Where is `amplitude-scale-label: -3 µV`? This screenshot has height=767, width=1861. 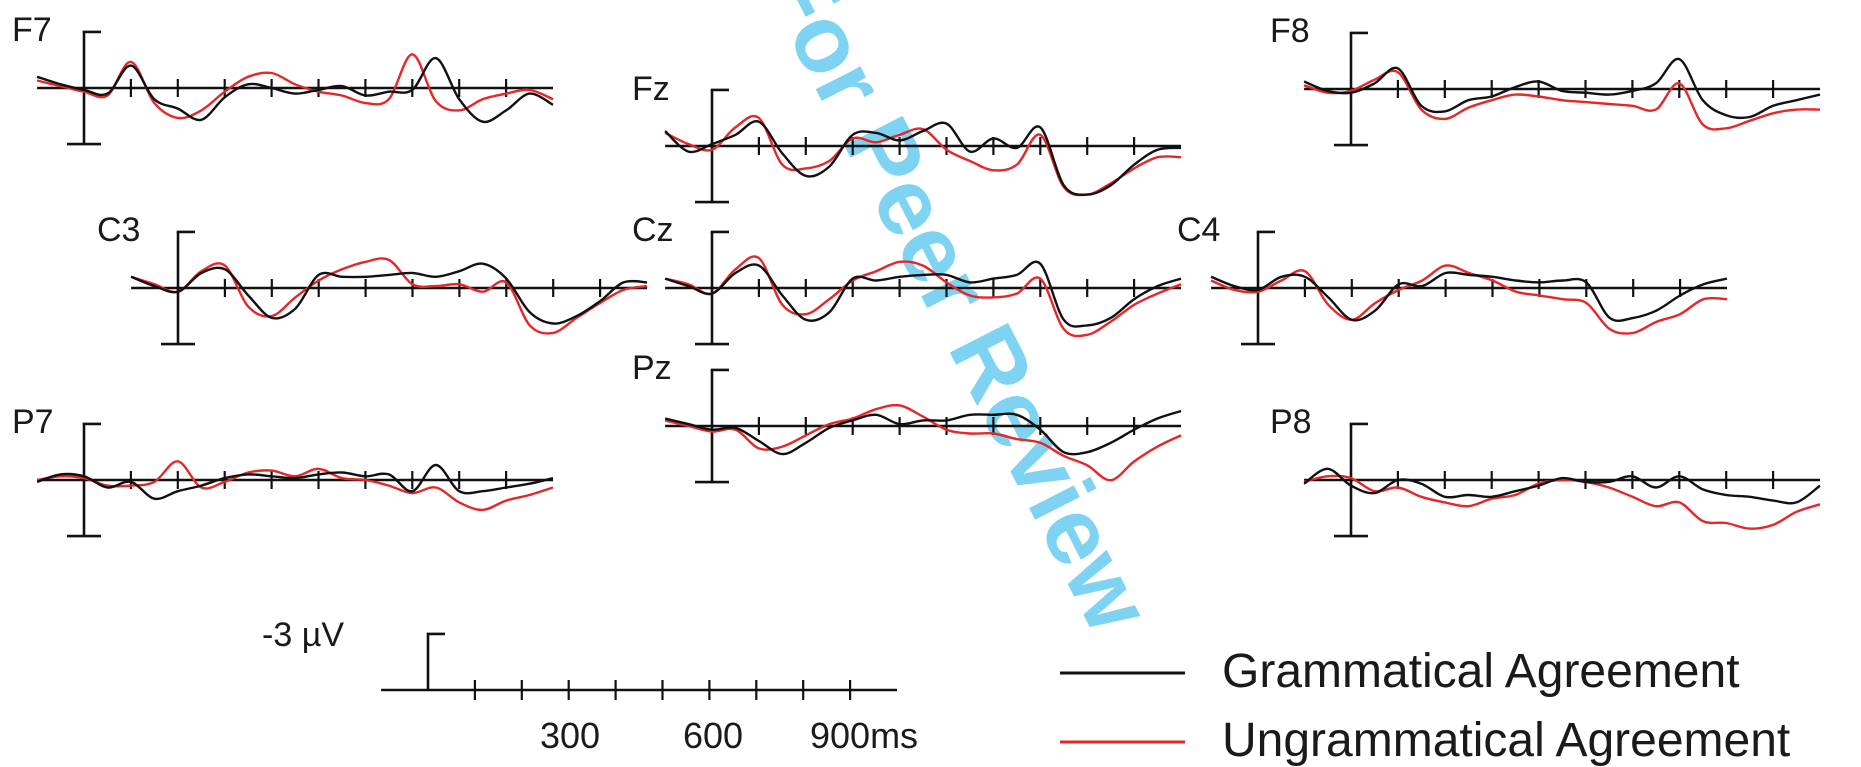
amplitude-scale-label: -3 µV is located at coordinates (303, 635).